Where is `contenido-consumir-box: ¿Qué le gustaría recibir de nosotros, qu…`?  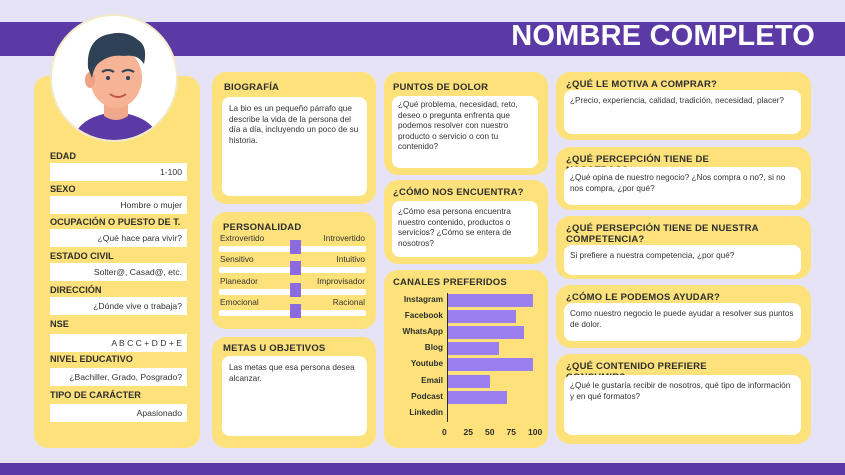
contenido-consumir-box: ¿Qué le gustaría recibir de nosotros, qu… is located at coordinates (682, 405).